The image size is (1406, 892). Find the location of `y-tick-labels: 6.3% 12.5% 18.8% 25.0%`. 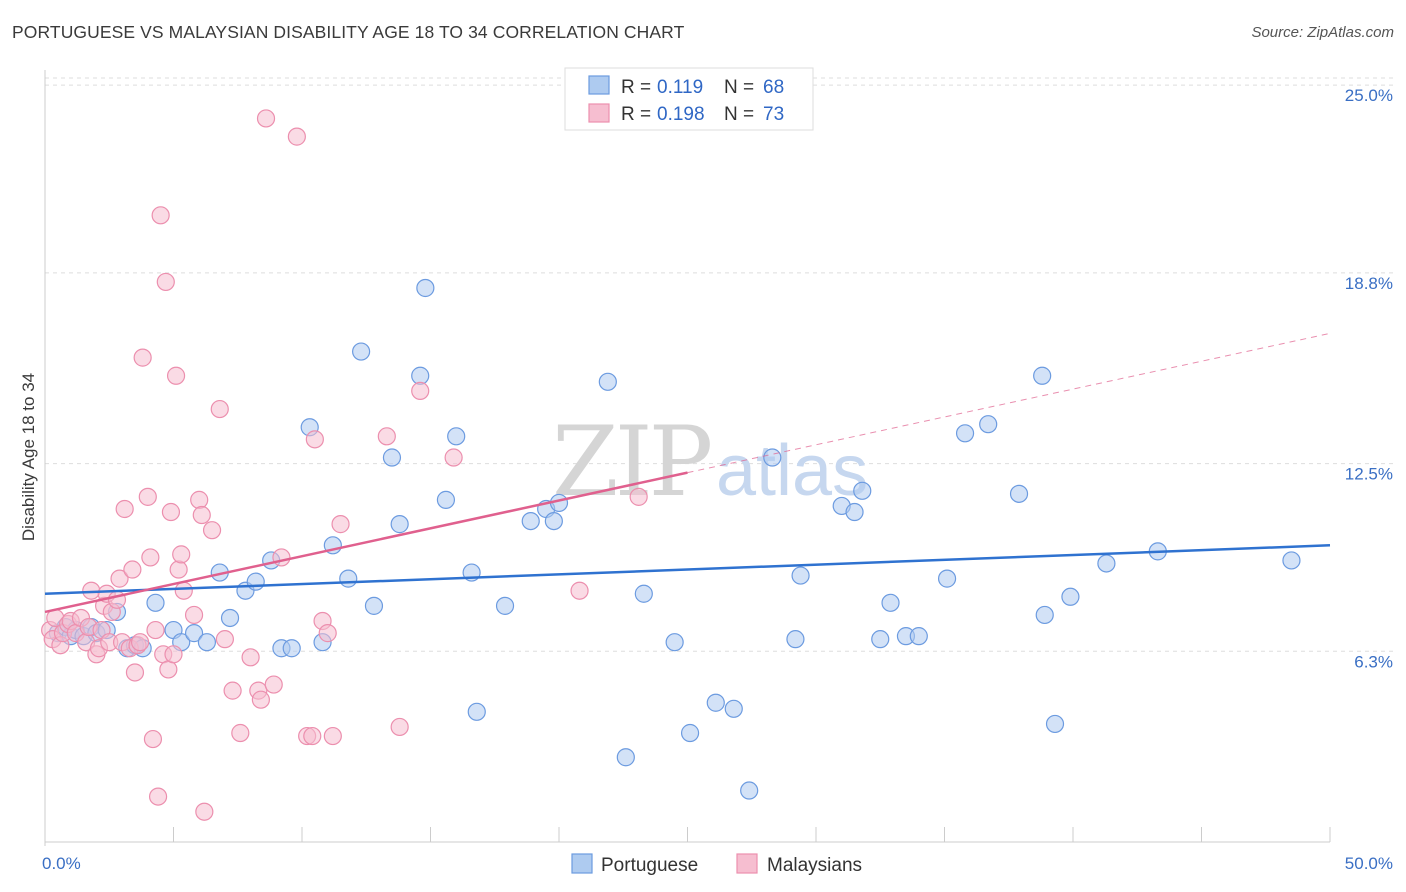

y-tick-labels: 6.3% 12.5% 18.8% 25.0% is located at coordinates (1369, 378).